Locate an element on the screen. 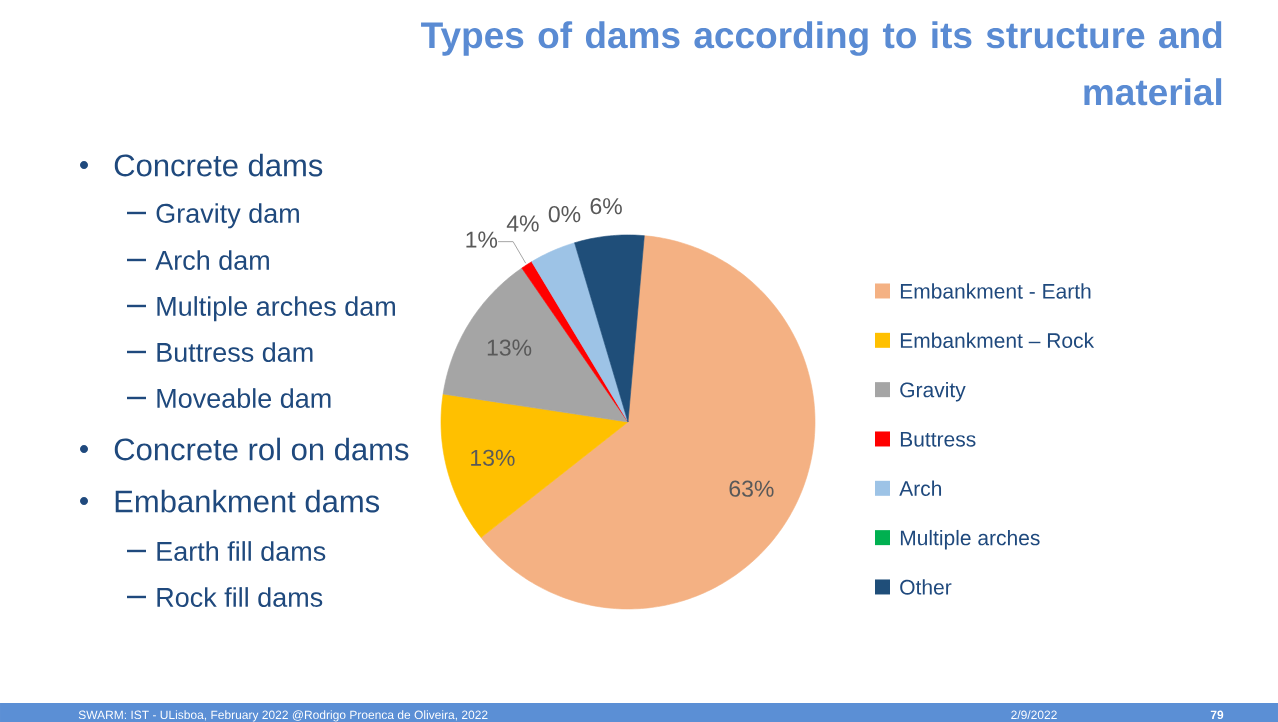 The width and height of the screenshot is (1278, 722). data-label: 63% is located at coordinates (751, 488).